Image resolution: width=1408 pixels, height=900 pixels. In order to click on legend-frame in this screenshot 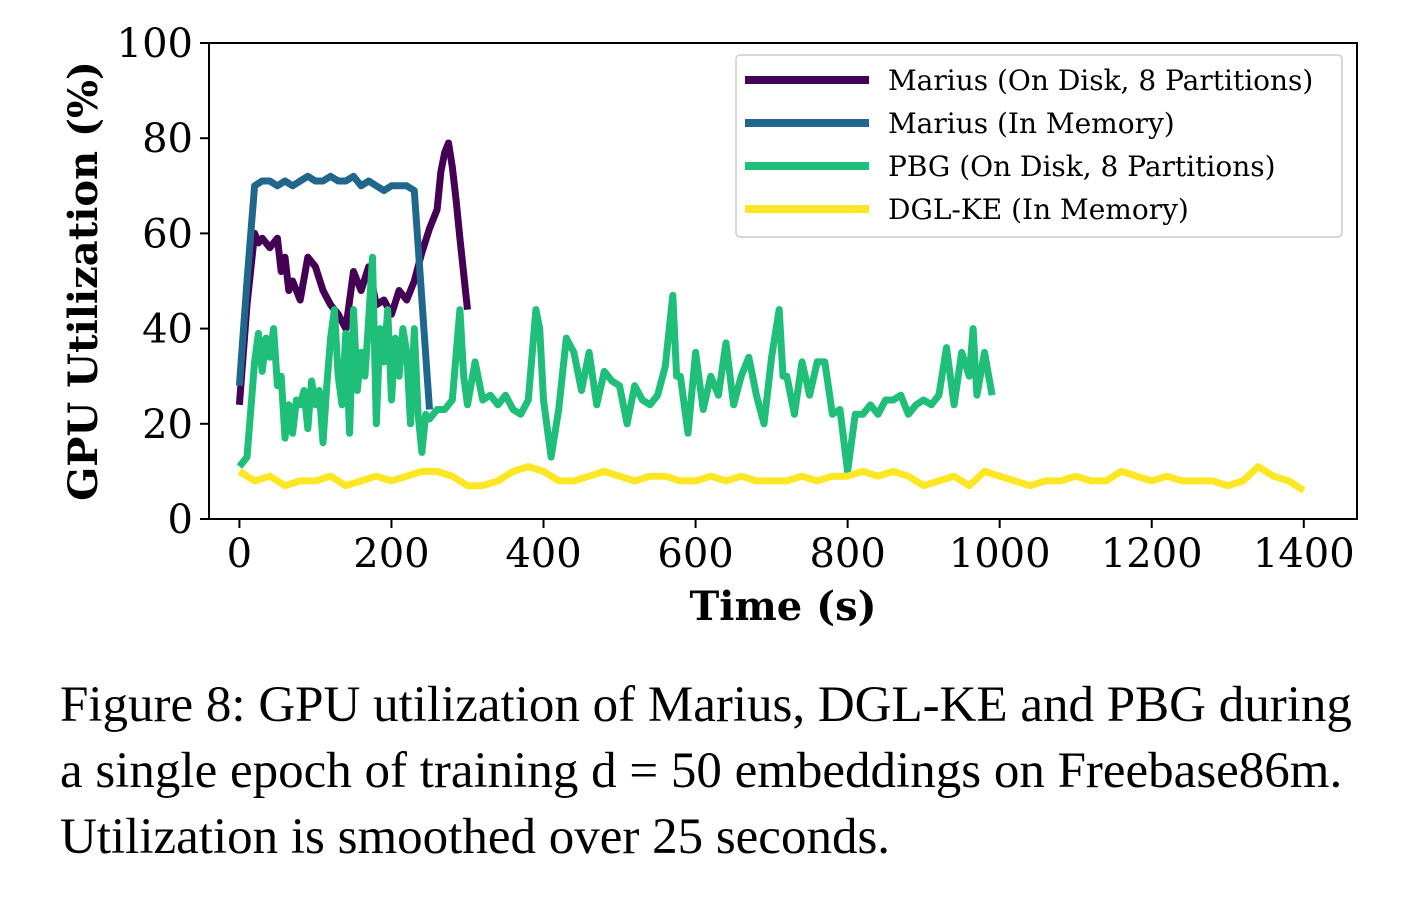, I will do `click(1039, 146)`.